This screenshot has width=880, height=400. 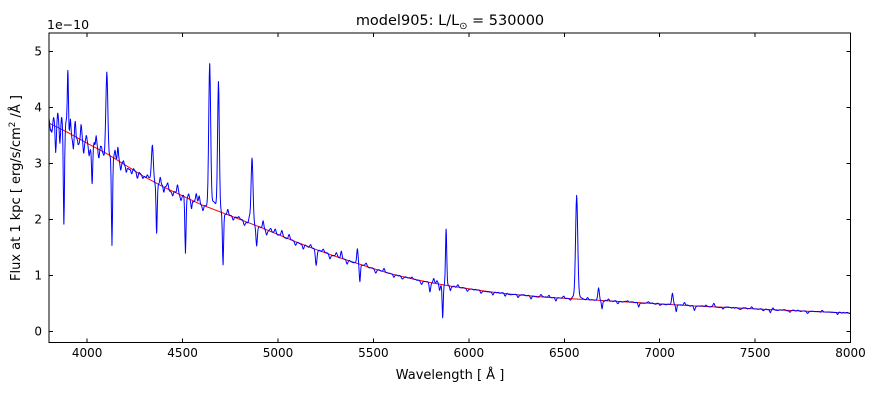 What do you see at coordinates (469, 353) in the screenshot?
I see `x-tick-label: 6000` at bounding box center [469, 353].